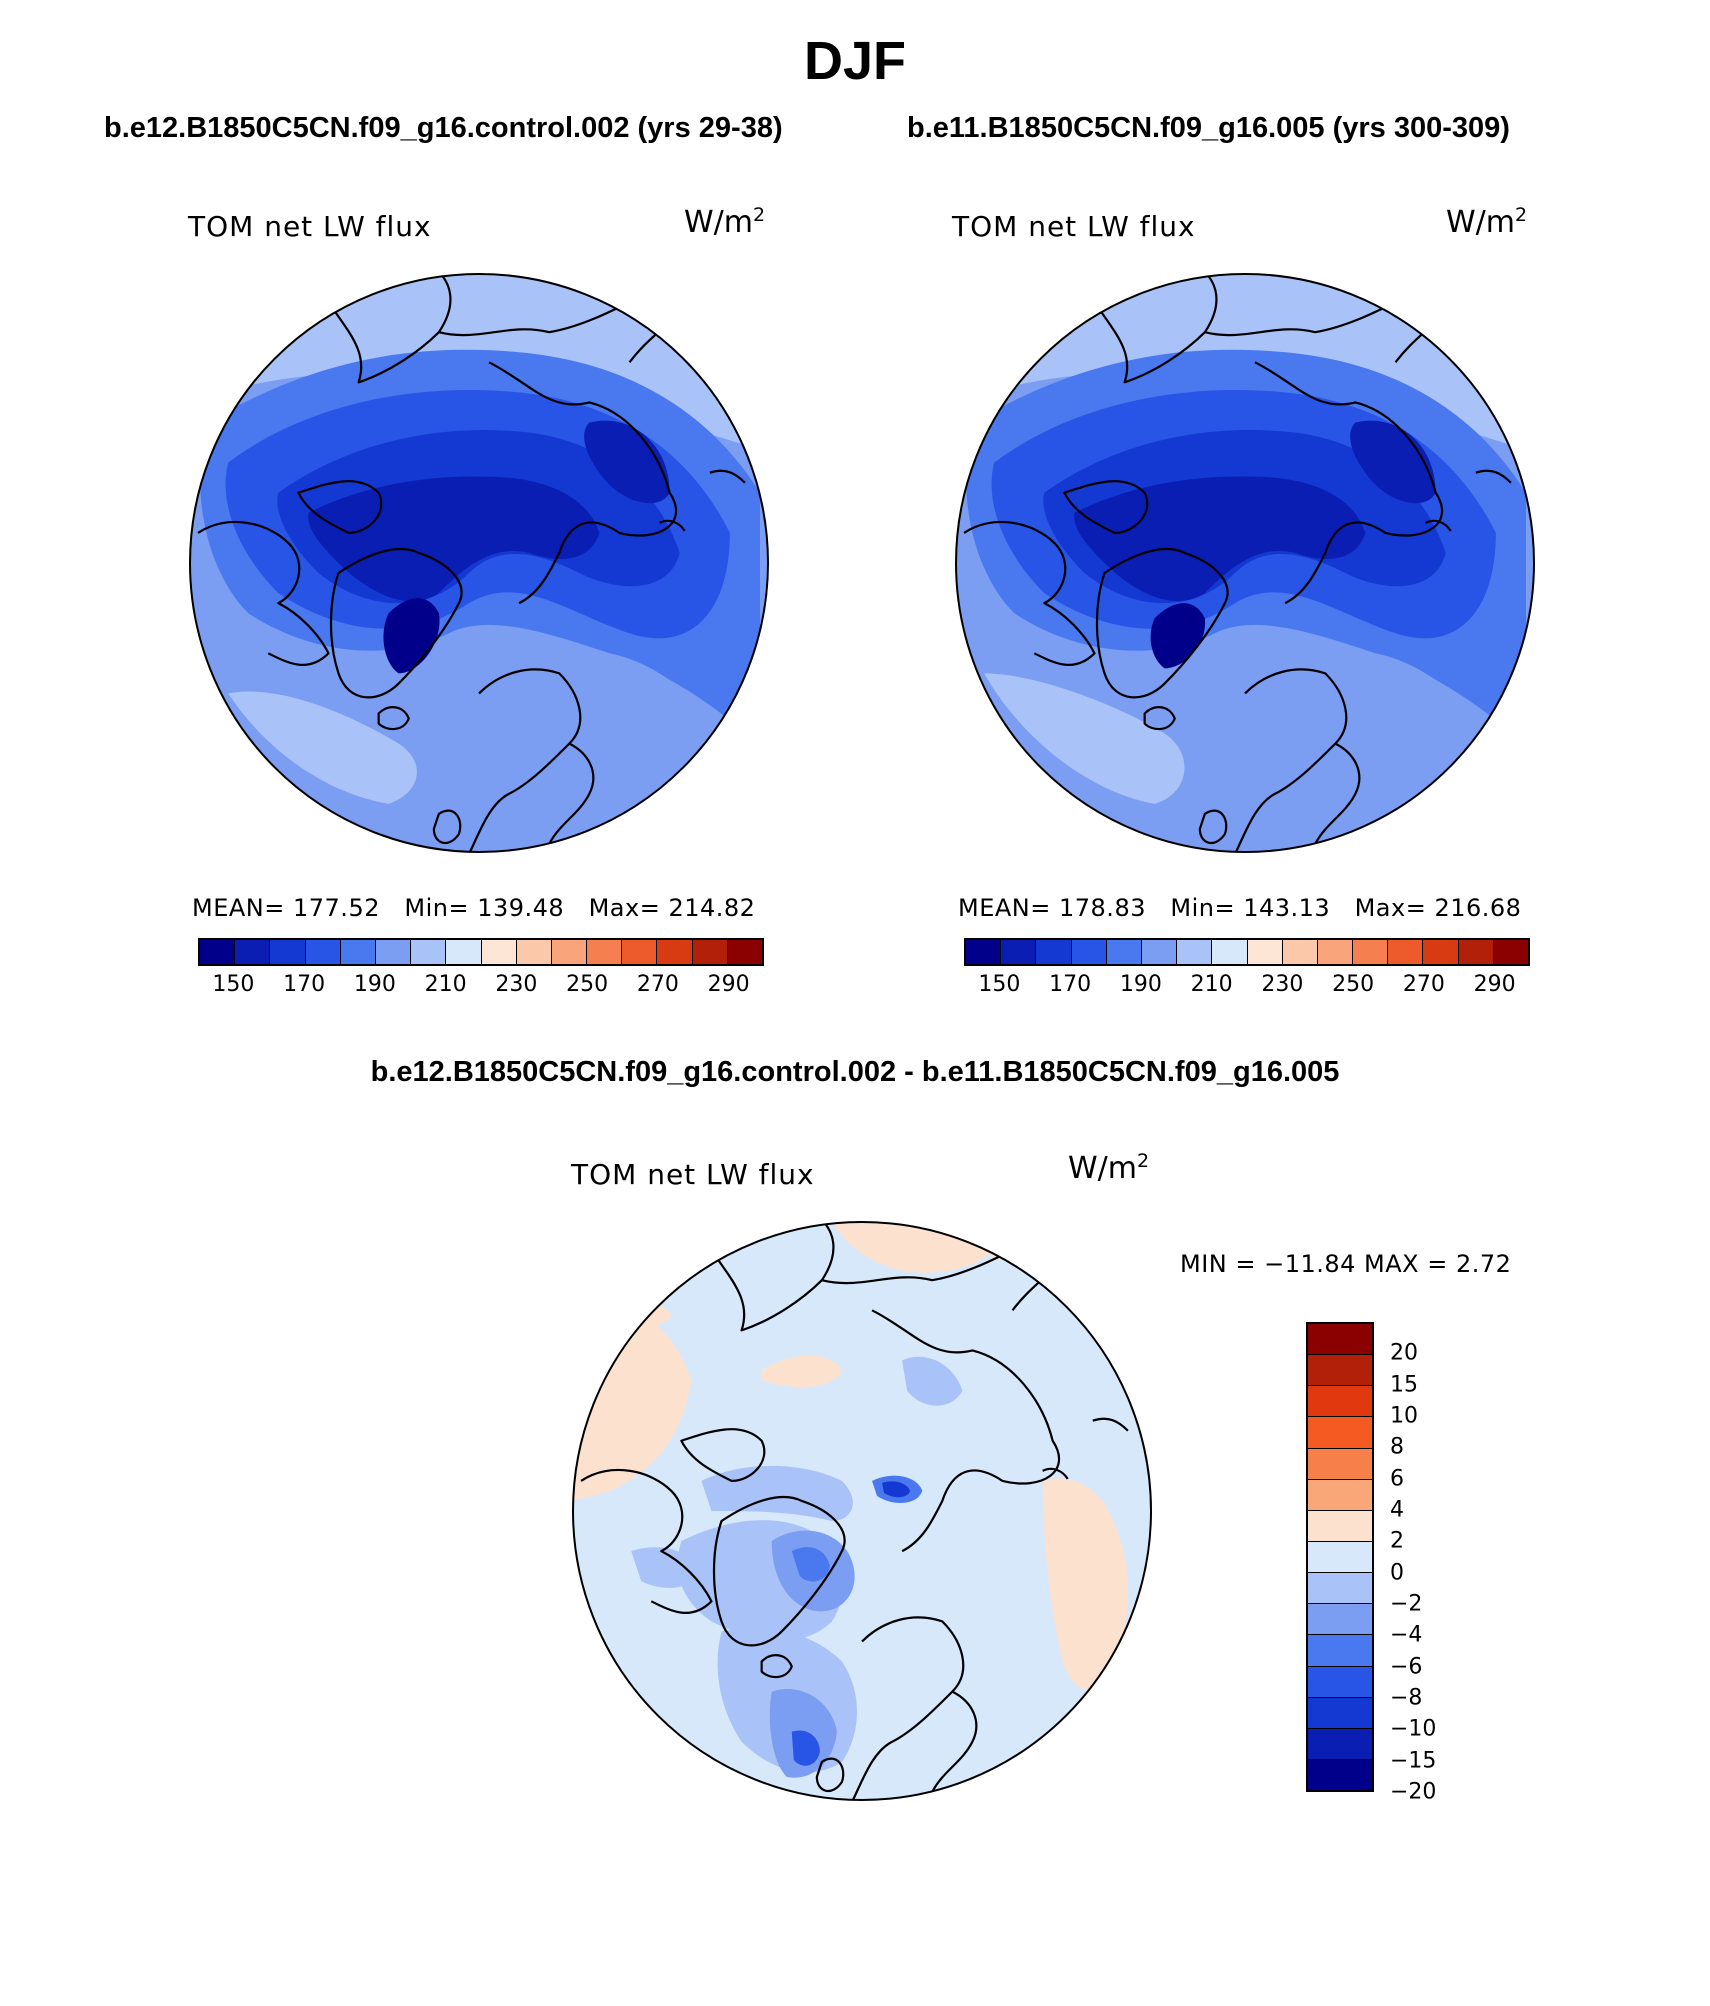 This screenshot has width=1710, height=2006. Describe the element at coordinates (725, 222) in the screenshot. I see `units-left: W/m2` at that location.